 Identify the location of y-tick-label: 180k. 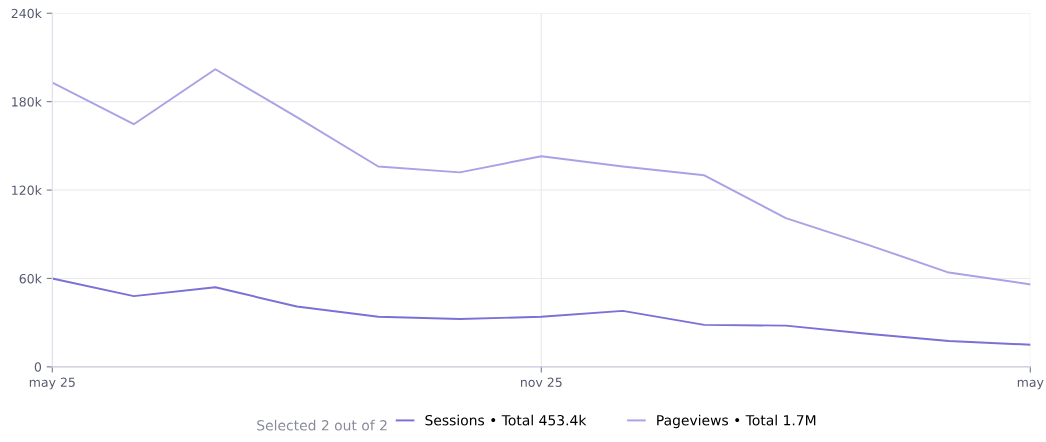
(27, 101).